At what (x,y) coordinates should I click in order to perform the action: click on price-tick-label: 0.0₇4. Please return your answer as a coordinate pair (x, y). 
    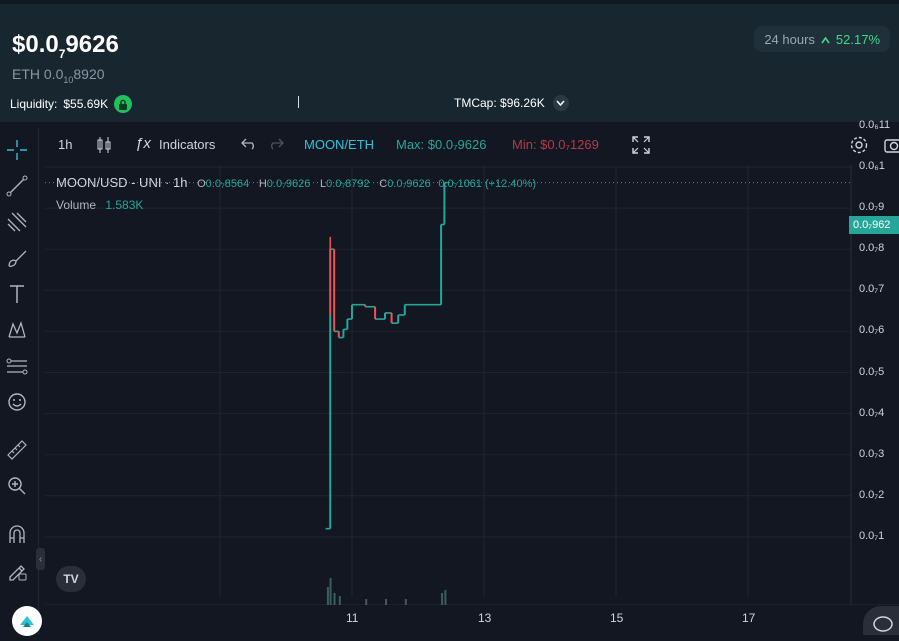
    Looking at the image, I should click on (872, 412).